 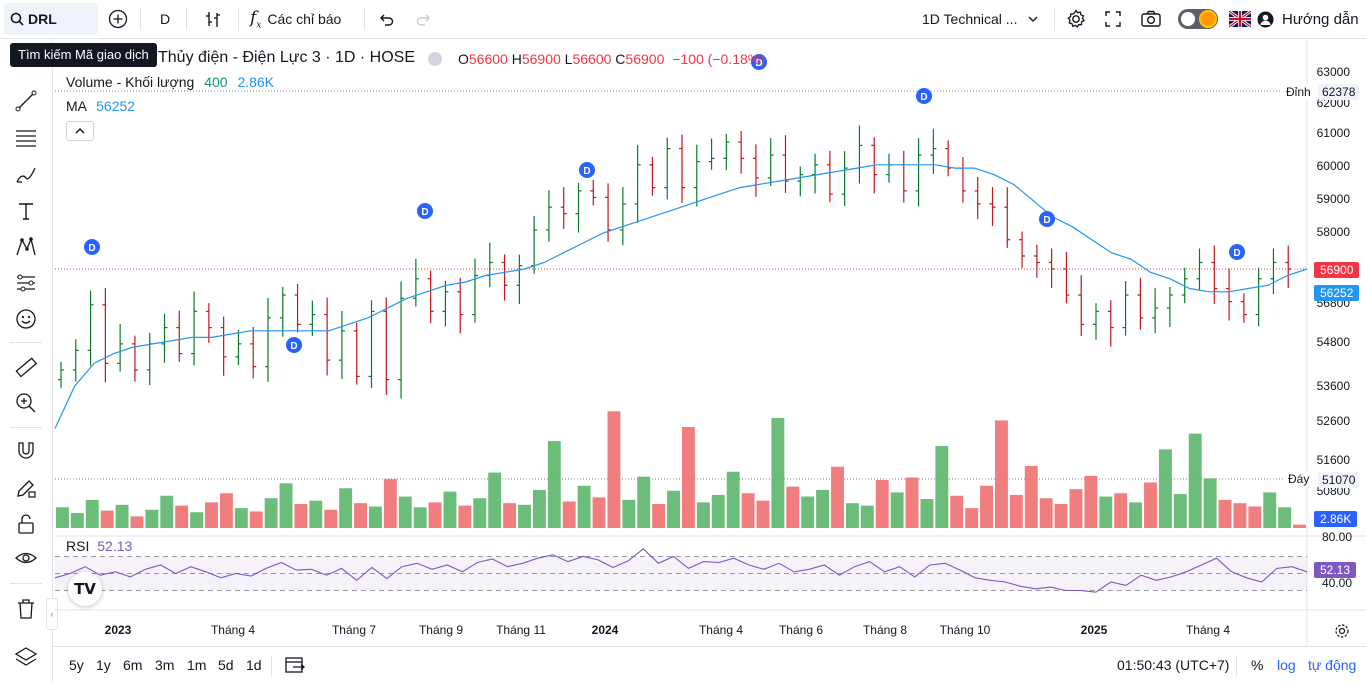 I want to click on redo-icon, so click(x=423, y=20).